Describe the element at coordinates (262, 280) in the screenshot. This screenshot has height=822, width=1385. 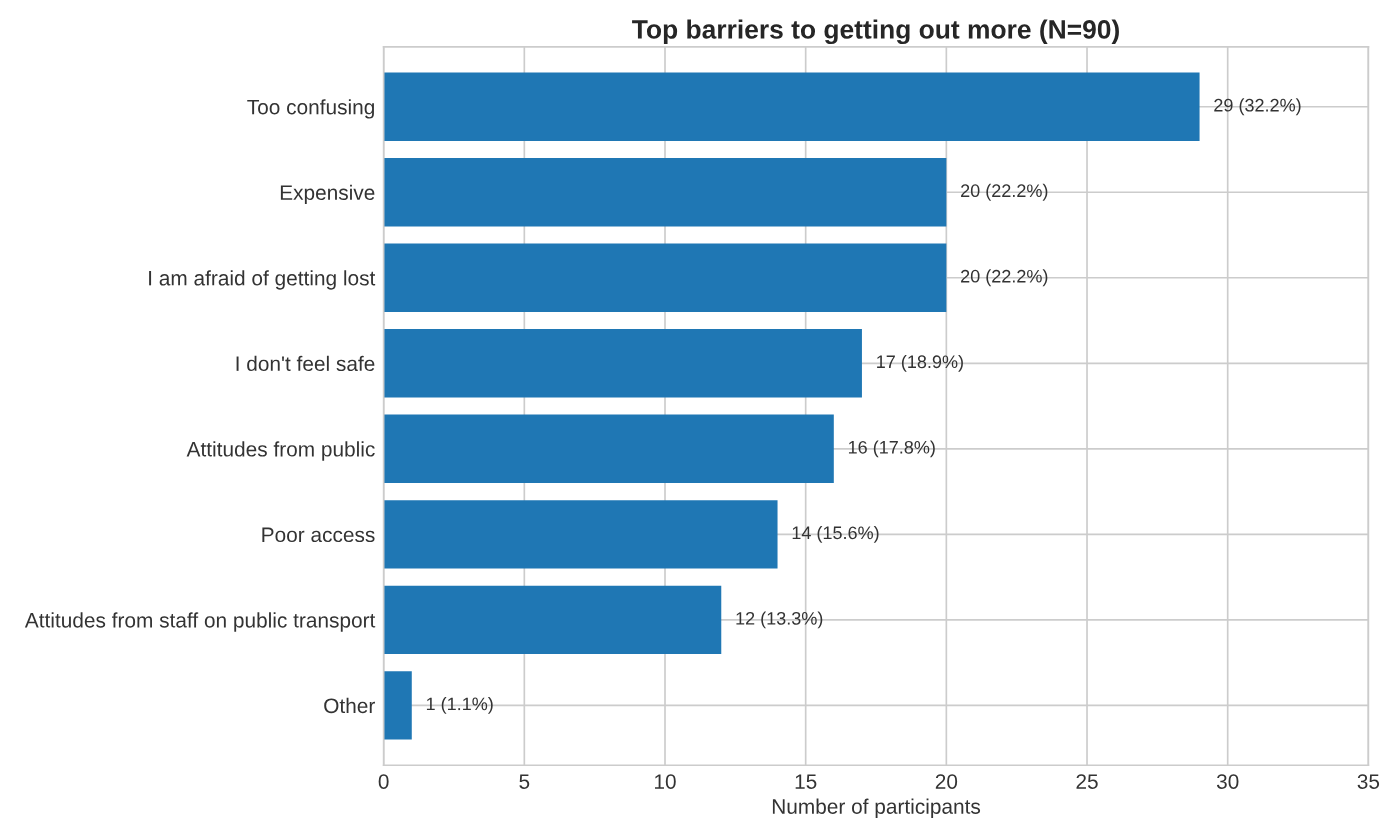
I see `y-tick-label: I am afraid of getting lost` at that location.